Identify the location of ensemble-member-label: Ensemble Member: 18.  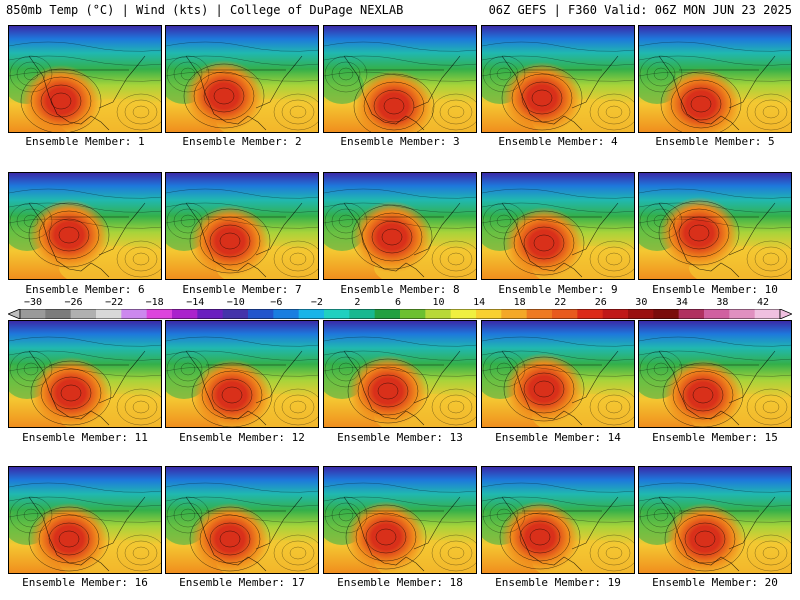
(400, 582).